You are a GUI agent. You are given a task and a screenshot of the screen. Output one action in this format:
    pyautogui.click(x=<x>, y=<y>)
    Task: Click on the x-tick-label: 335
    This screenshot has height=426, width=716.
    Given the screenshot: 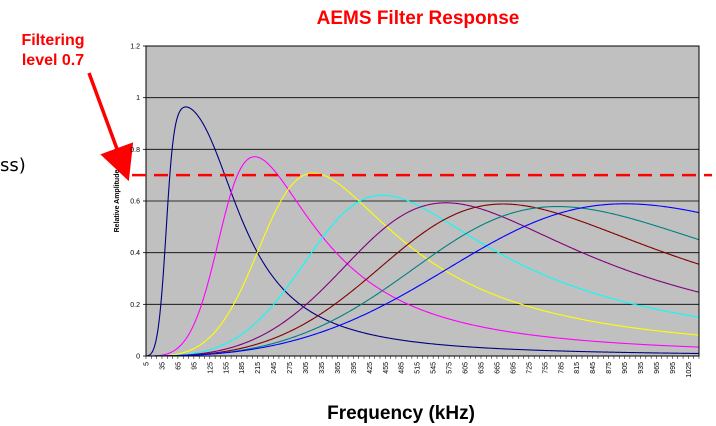 What is the action you would take?
    pyautogui.click(x=322, y=368)
    